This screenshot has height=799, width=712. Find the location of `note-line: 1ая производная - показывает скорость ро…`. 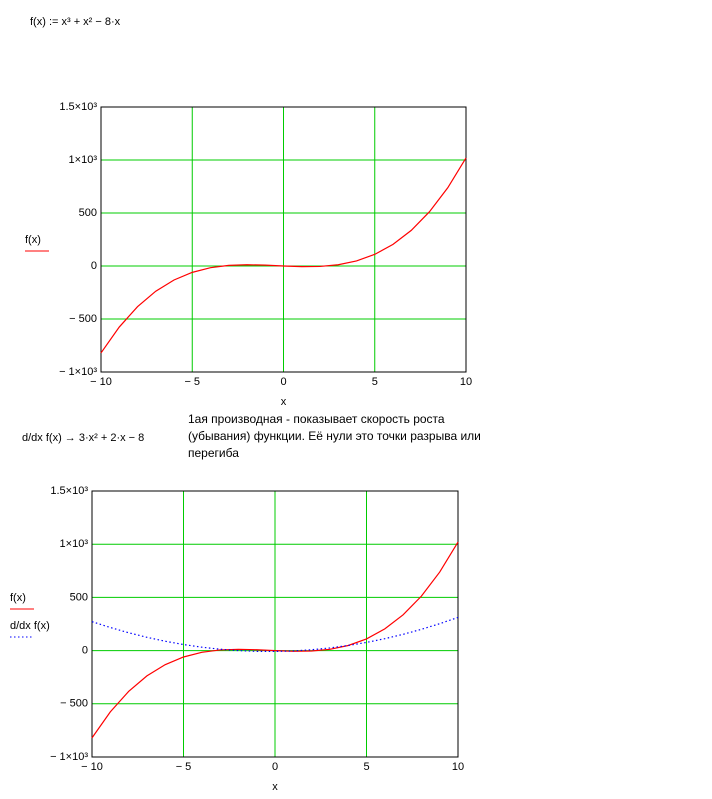

note-line: 1ая производная - показывает скорость ро… is located at coordinates (316, 419).